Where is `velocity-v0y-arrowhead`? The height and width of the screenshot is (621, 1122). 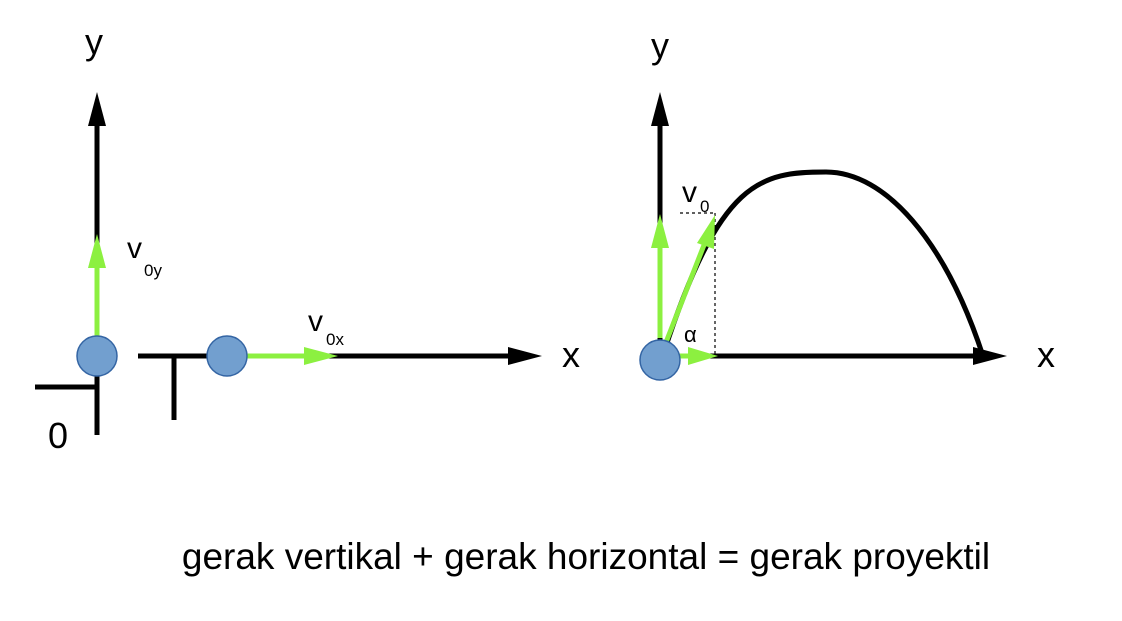 velocity-v0y-arrowhead is located at coordinates (97, 251).